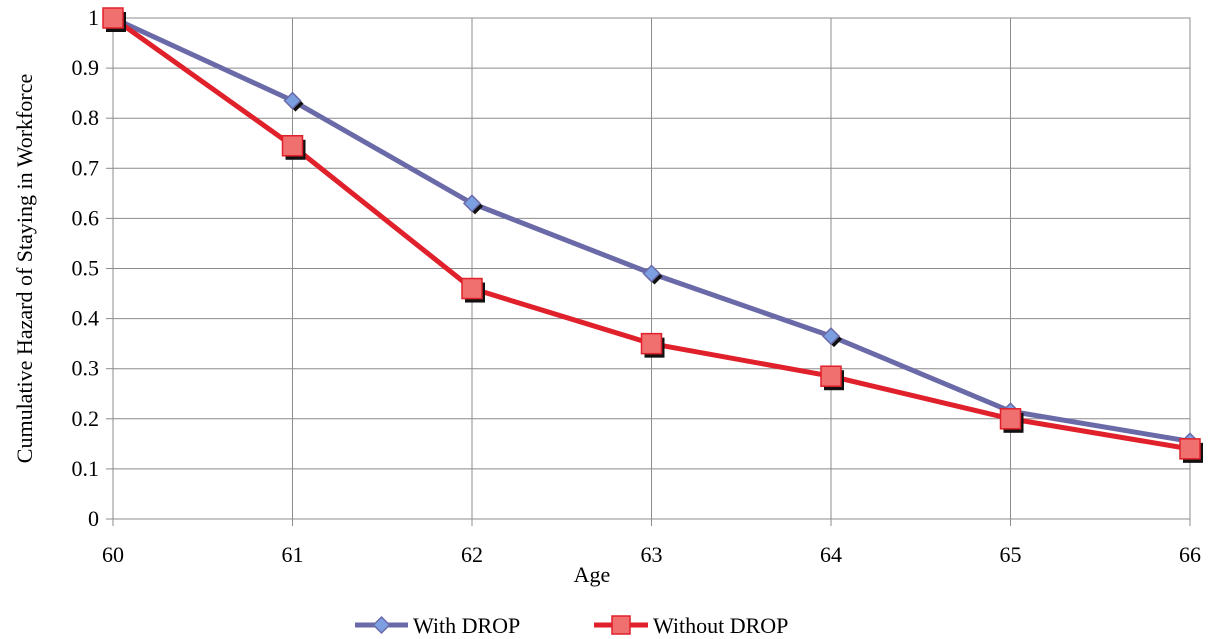 The image size is (1222, 639). What do you see at coordinates (293, 554) in the screenshot?
I see `x-tick-label: 61` at bounding box center [293, 554].